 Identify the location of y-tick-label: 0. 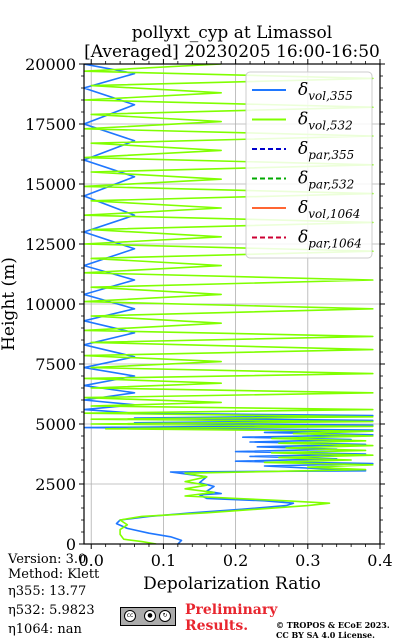
(71, 544).